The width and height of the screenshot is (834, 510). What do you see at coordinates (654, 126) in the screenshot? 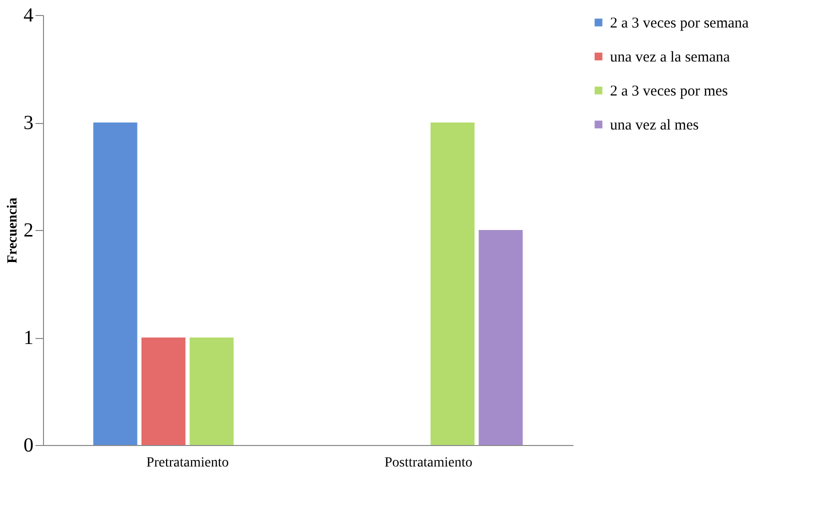
I see `legend-label: una vez al mes` at bounding box center [654, 126].